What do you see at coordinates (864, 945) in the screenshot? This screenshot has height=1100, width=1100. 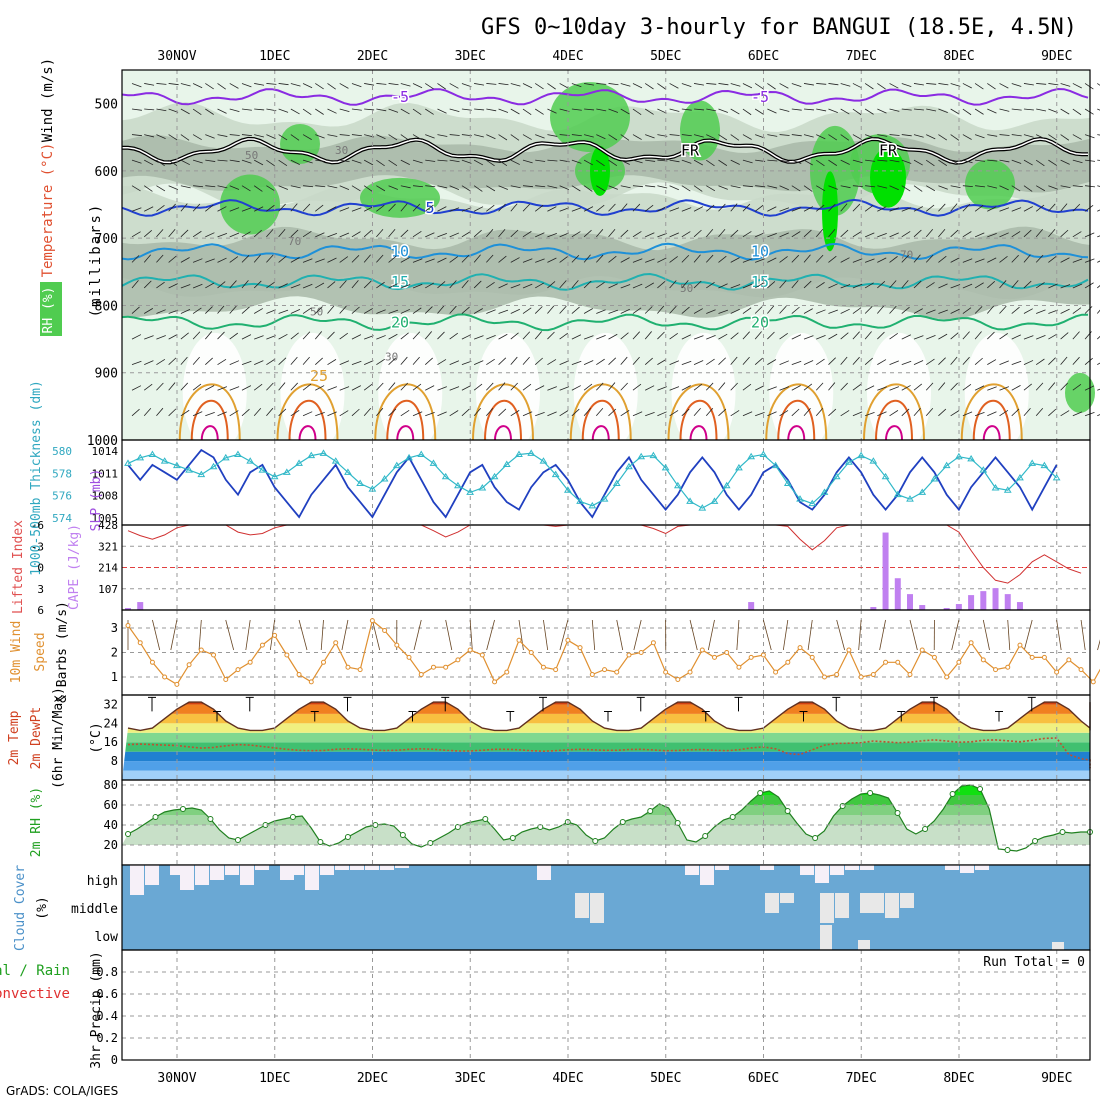 I see `cloud-low-bar` at bounding box center [864, 945].